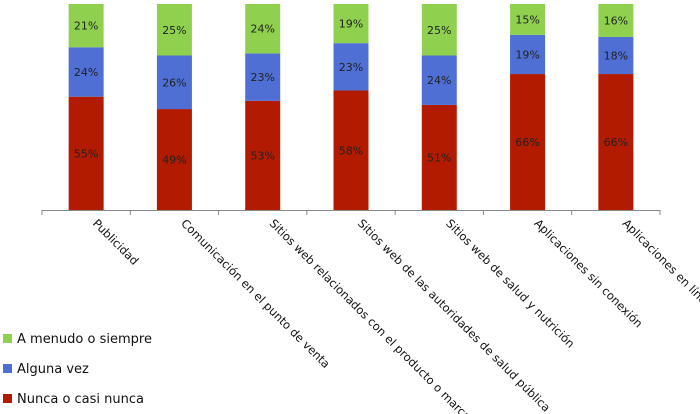  I want to click on data-label: 51%, so click(439, 157).